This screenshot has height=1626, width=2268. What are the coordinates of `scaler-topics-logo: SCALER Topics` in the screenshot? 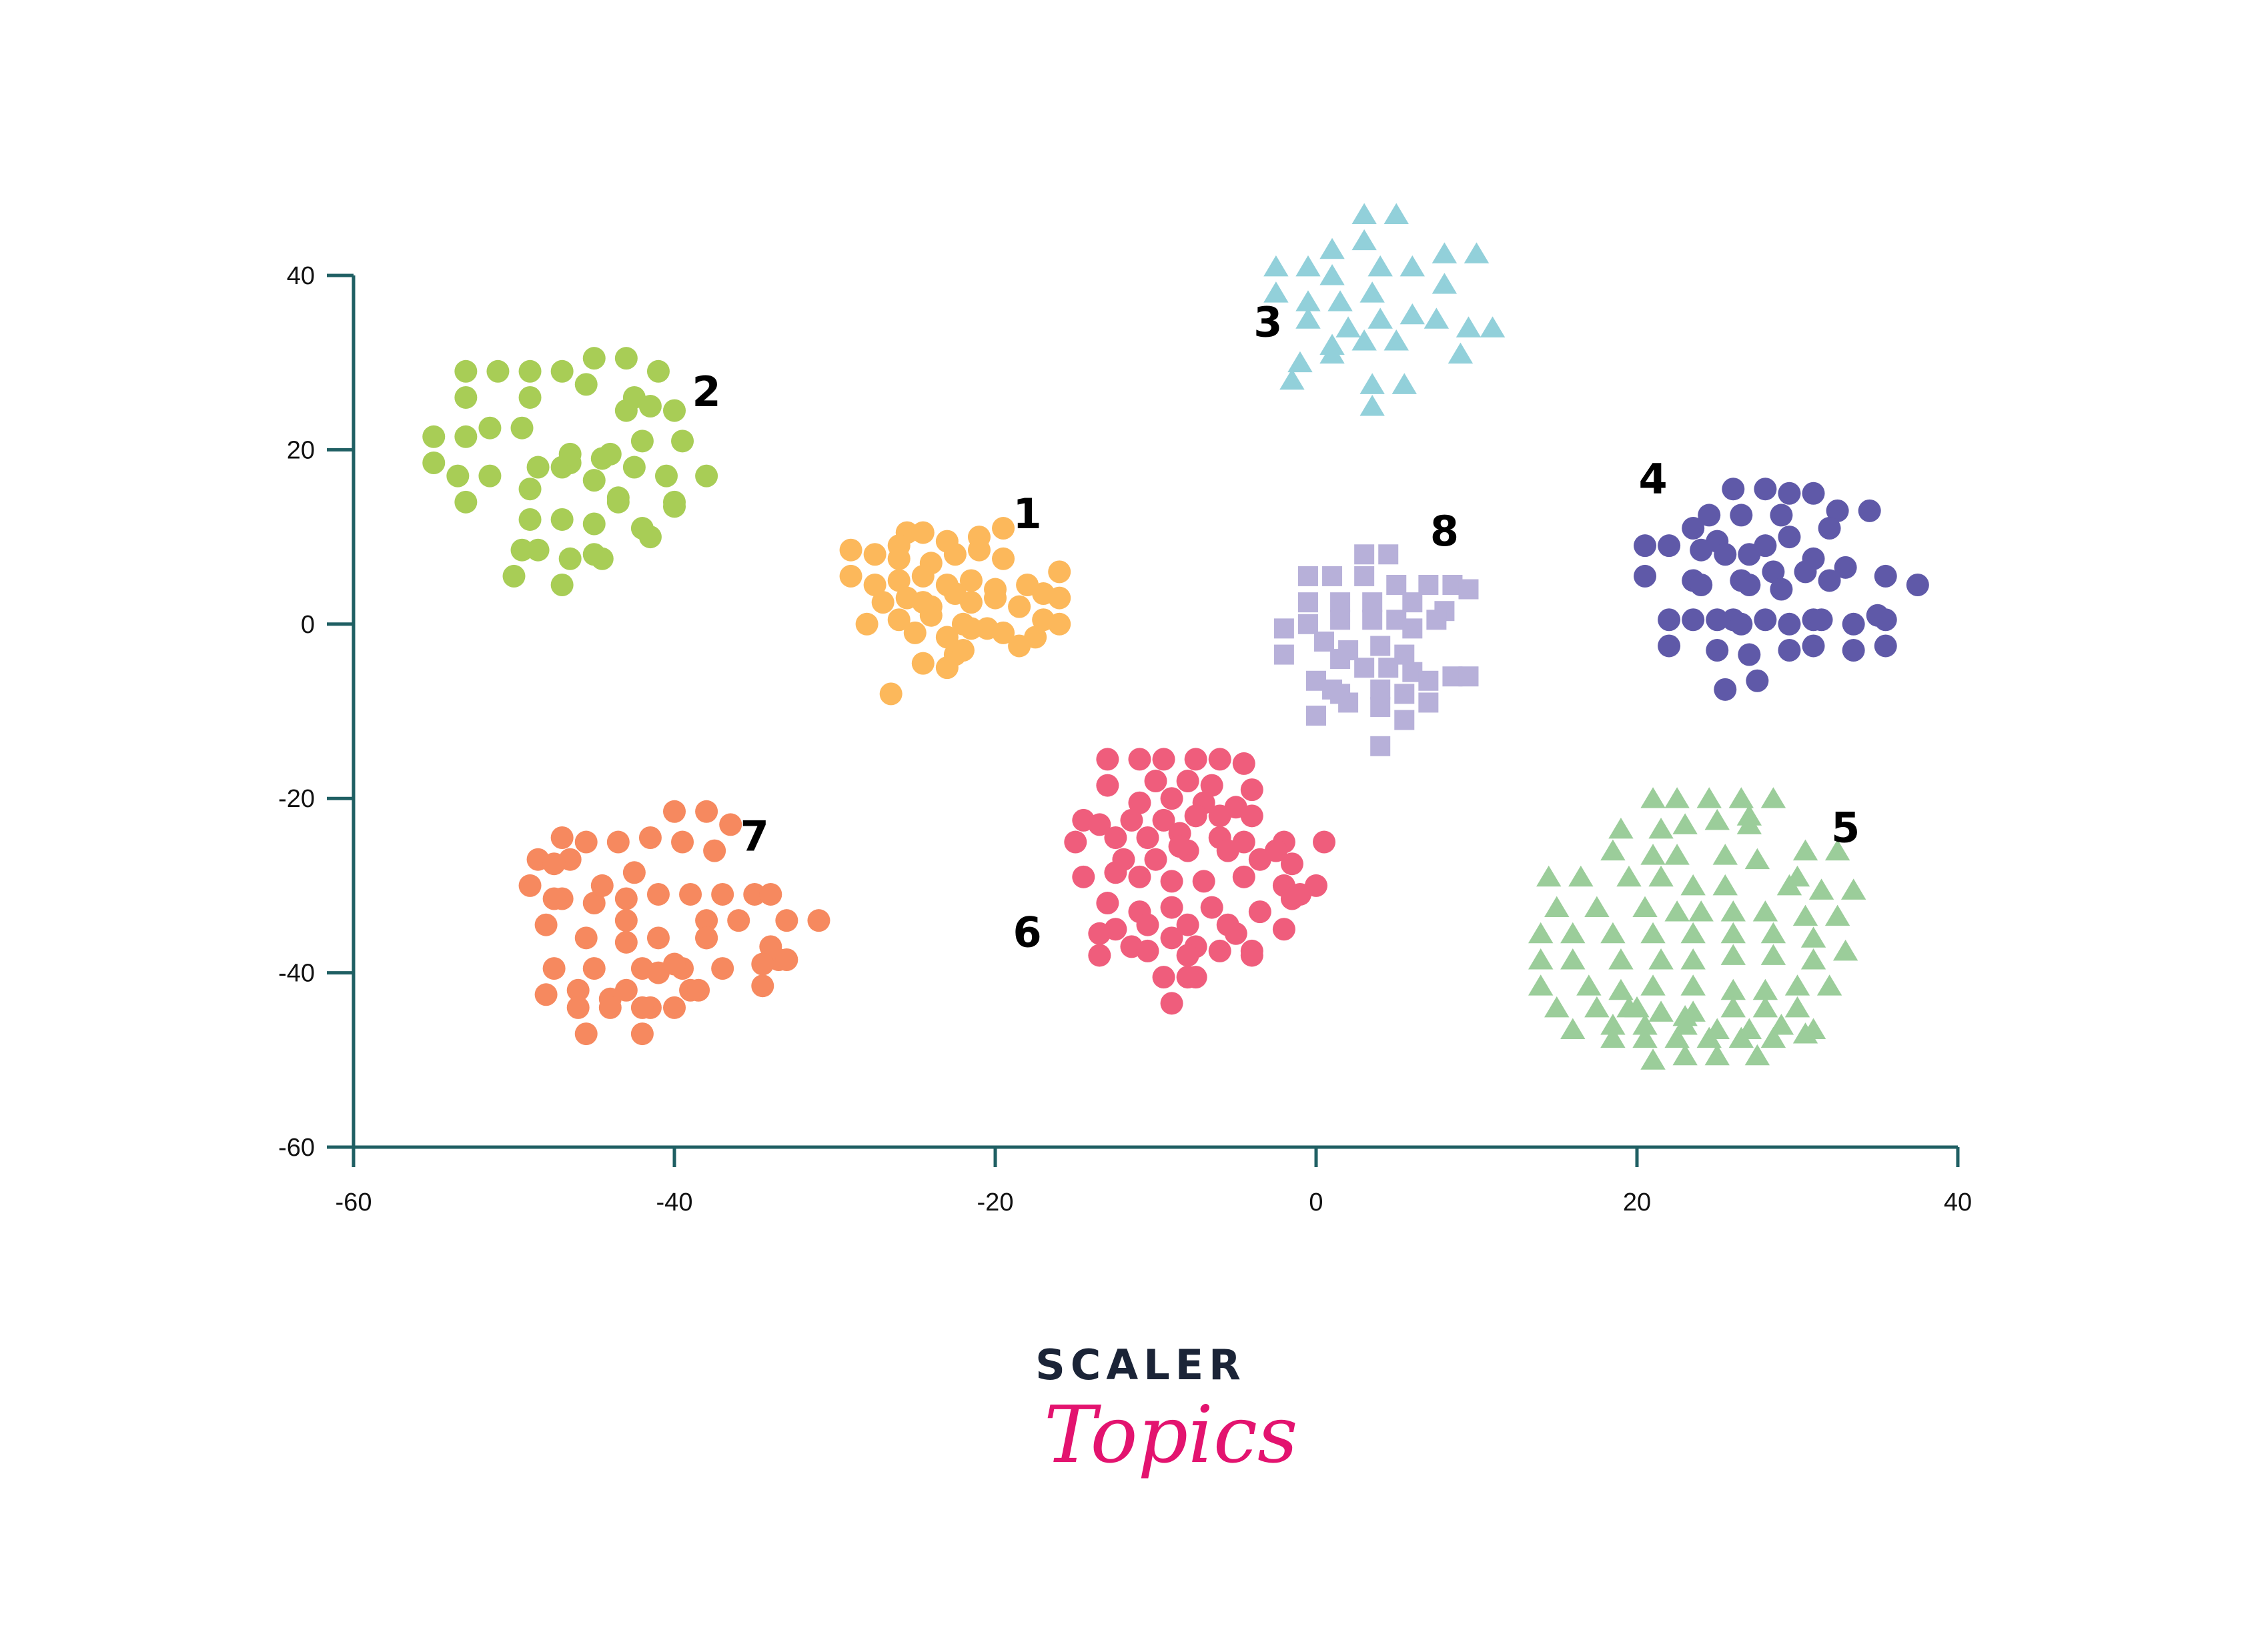 It's located at (1164, 1431).